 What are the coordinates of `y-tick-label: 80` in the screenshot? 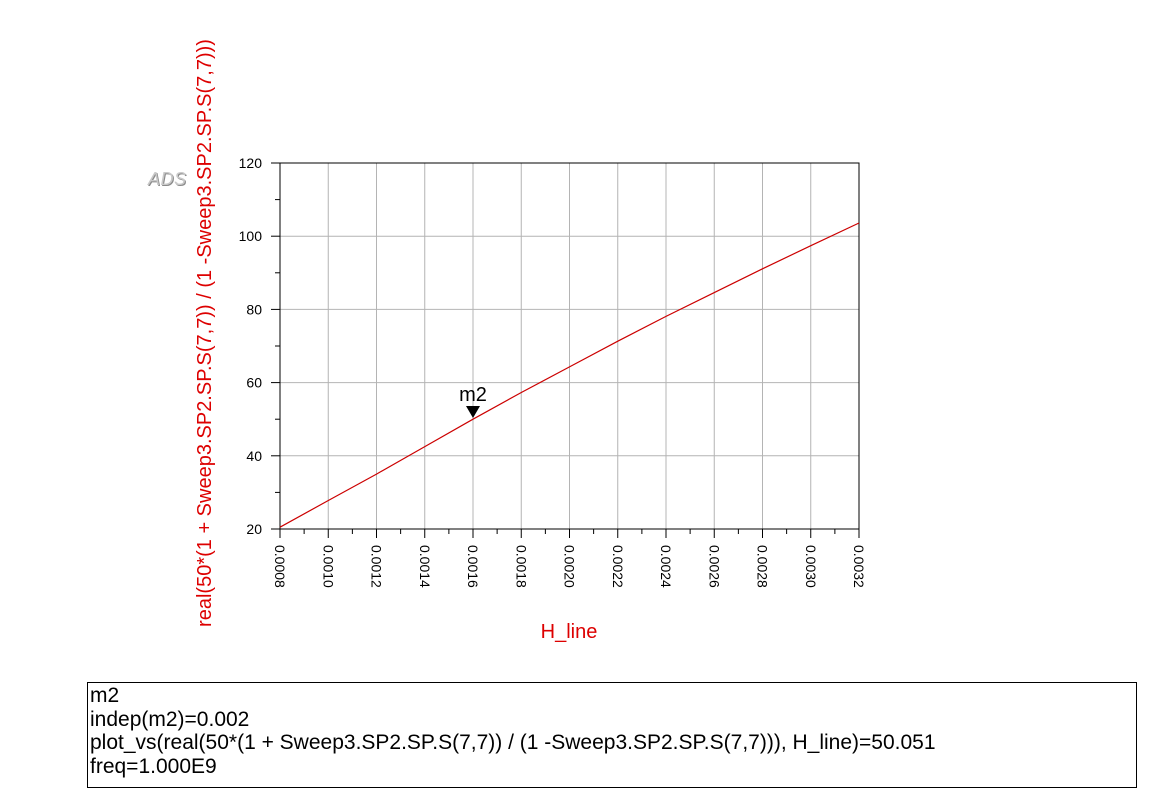 It's located at (254, 309).